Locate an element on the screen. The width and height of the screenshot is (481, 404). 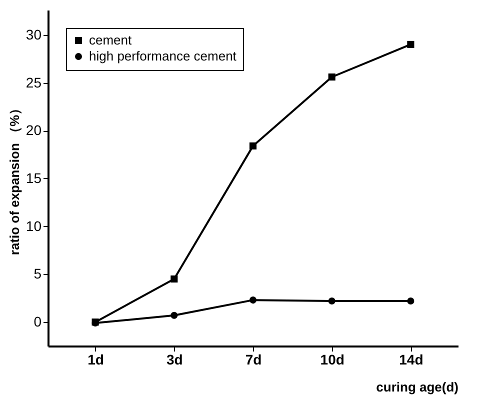
x-axis-title: curing age(d) is located at coordinates (417, 387).